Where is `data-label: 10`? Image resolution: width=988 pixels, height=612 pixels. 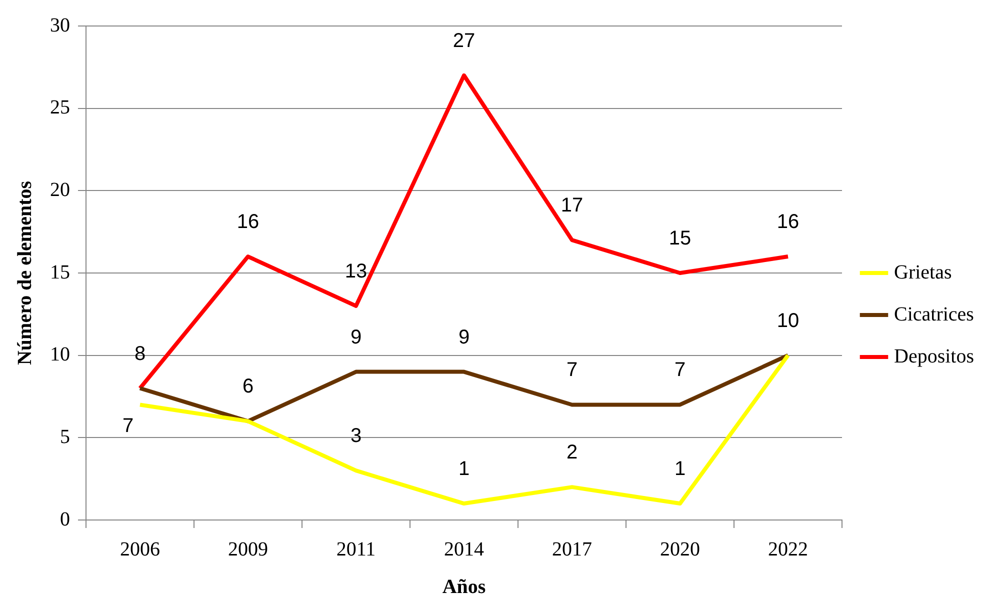
data-label: 10 is located at coordinates (788, 321).